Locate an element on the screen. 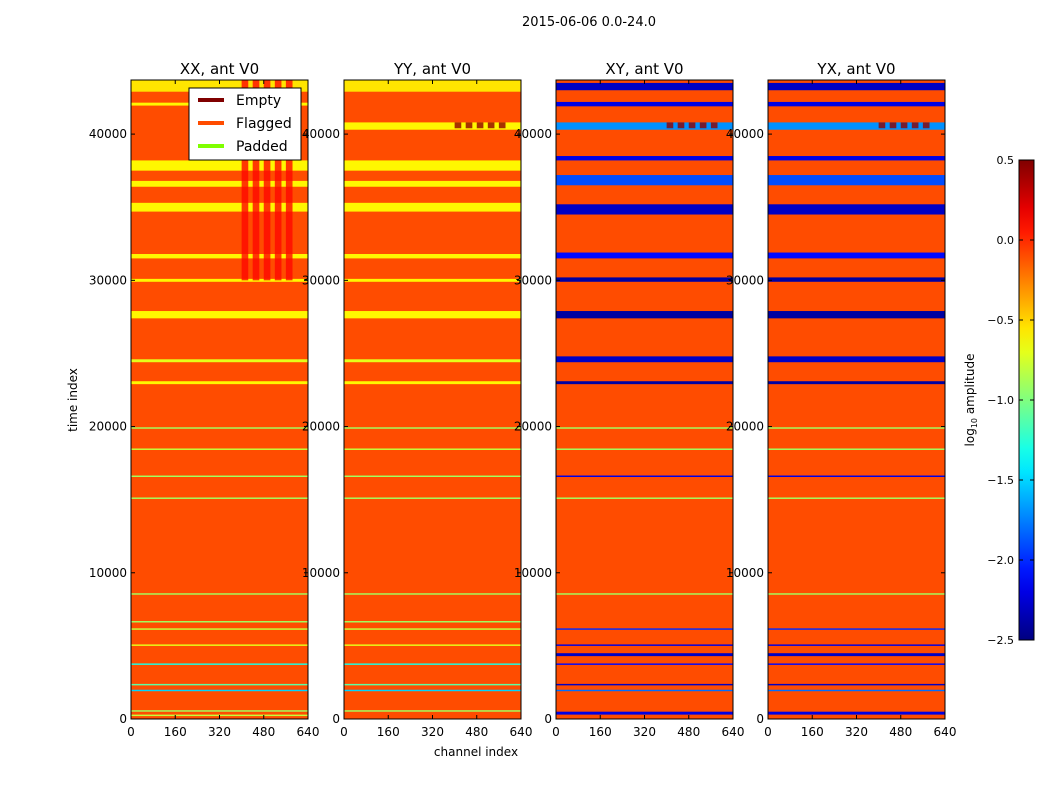  colorbar-tick-label: −1.0 is located at coordinates (1000, 400).